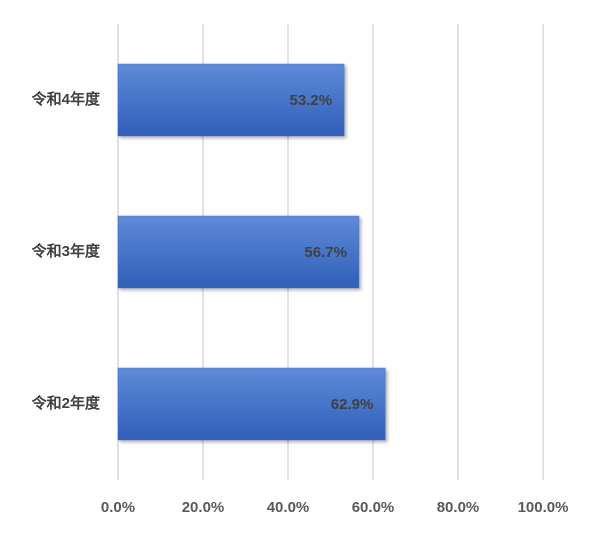  I want to click on y-tick-label: 令和3年度, so click(66, 251).